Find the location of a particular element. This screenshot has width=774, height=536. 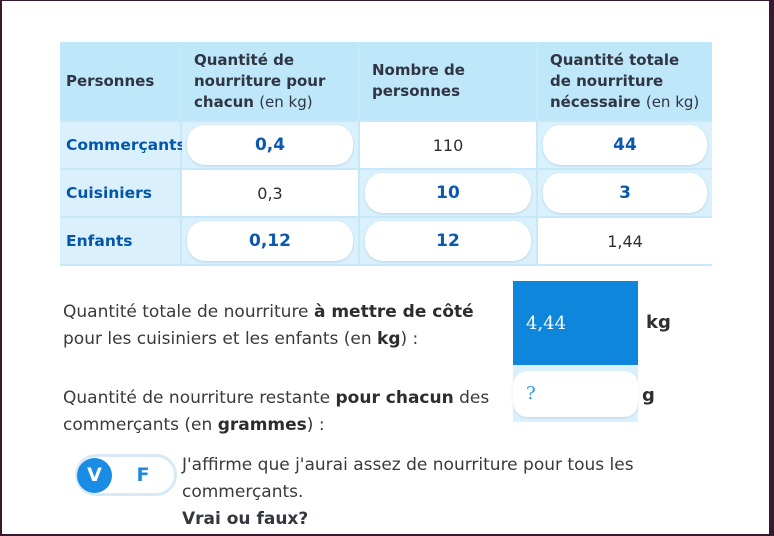

text-segment-bold: pour chacun is located at coordinates (394, 398).